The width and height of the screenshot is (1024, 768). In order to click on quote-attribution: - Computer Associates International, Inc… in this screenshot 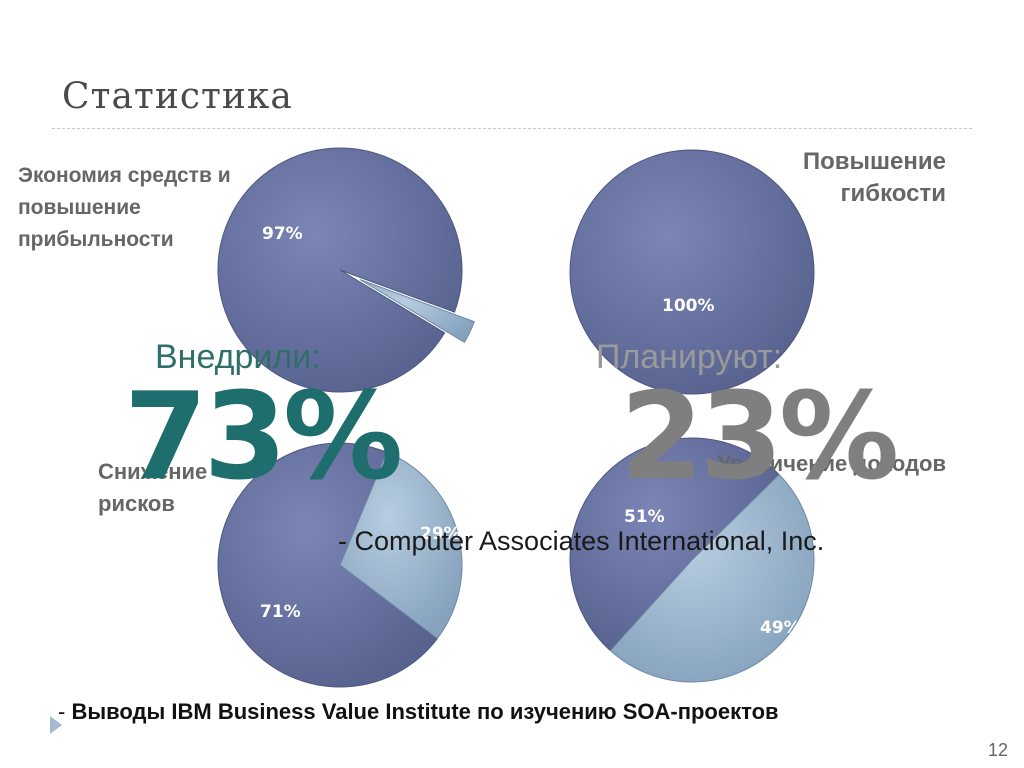, I will do `click(581, 541)`.